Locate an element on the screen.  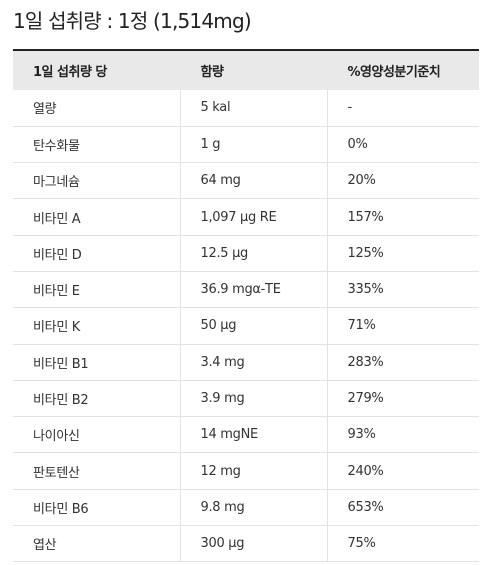
header-daily-value: %영양성분기준치 is located at coordinates (394, 72).